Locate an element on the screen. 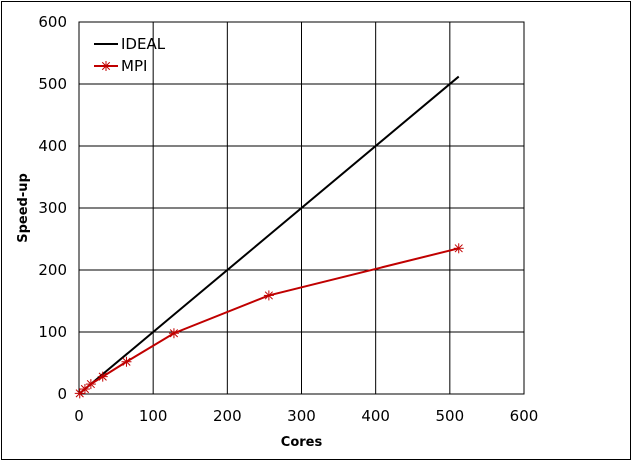 The height and width of the screenshot is (463, 634). x-axis-title: Cores is located at coordinates (302, 442).